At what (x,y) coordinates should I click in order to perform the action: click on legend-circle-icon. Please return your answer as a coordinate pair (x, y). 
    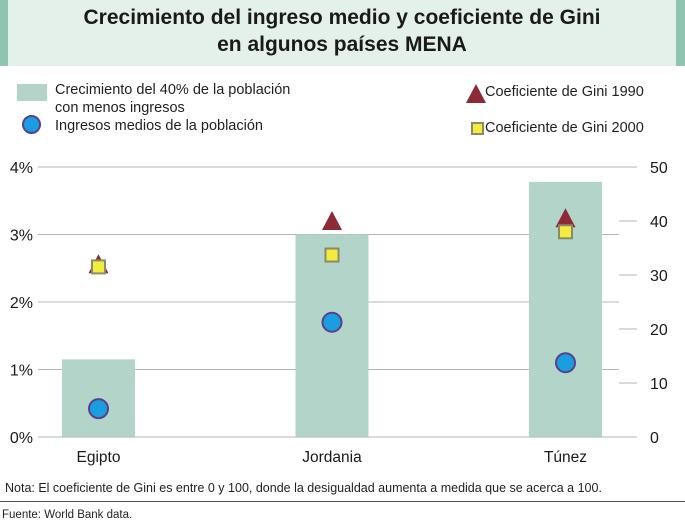
    Looking at the image, I should click on (31, 124).